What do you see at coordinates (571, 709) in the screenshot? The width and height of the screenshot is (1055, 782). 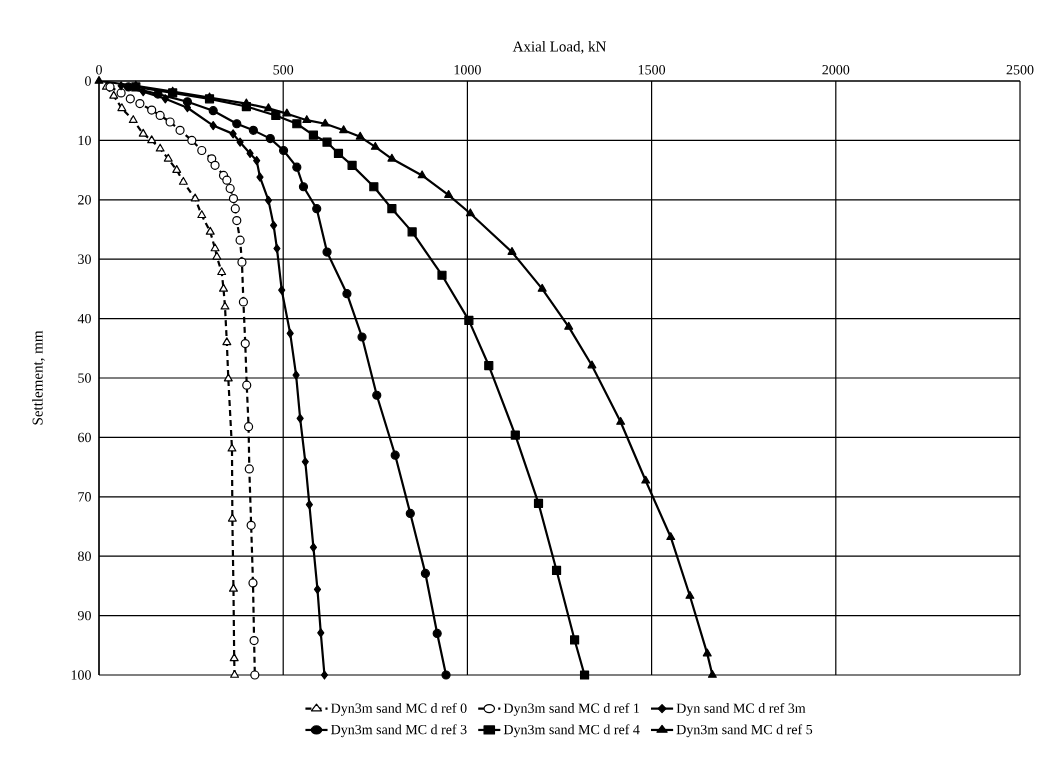 I see `legend-label: Dyn3m sand MC d ref 1` at bounding box center [571, 709].